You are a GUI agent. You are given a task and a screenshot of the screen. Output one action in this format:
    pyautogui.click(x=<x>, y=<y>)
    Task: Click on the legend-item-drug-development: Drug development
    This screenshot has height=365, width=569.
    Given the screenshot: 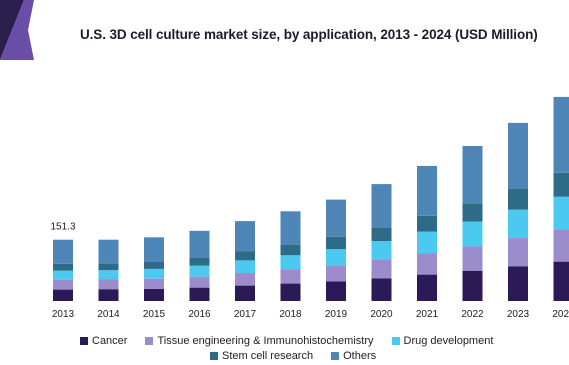 What is the action you would take?
    pyautogui.click(x=442, y=341)
    